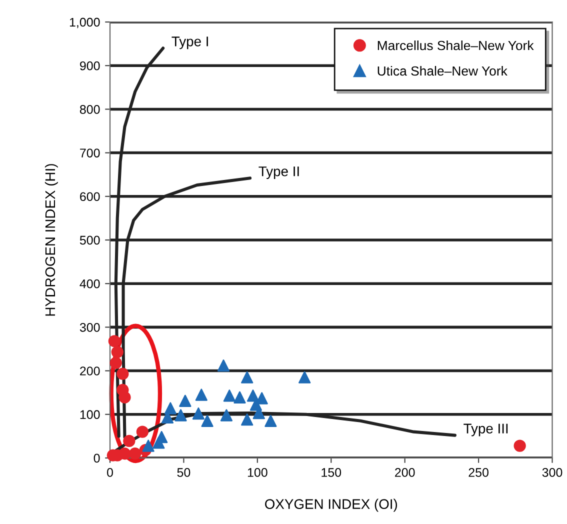 This screenshot has height=524, width=567. Describe the element at coordinates (90, 371) in the screenshot. I see `y-tick-label: 200` at that location.